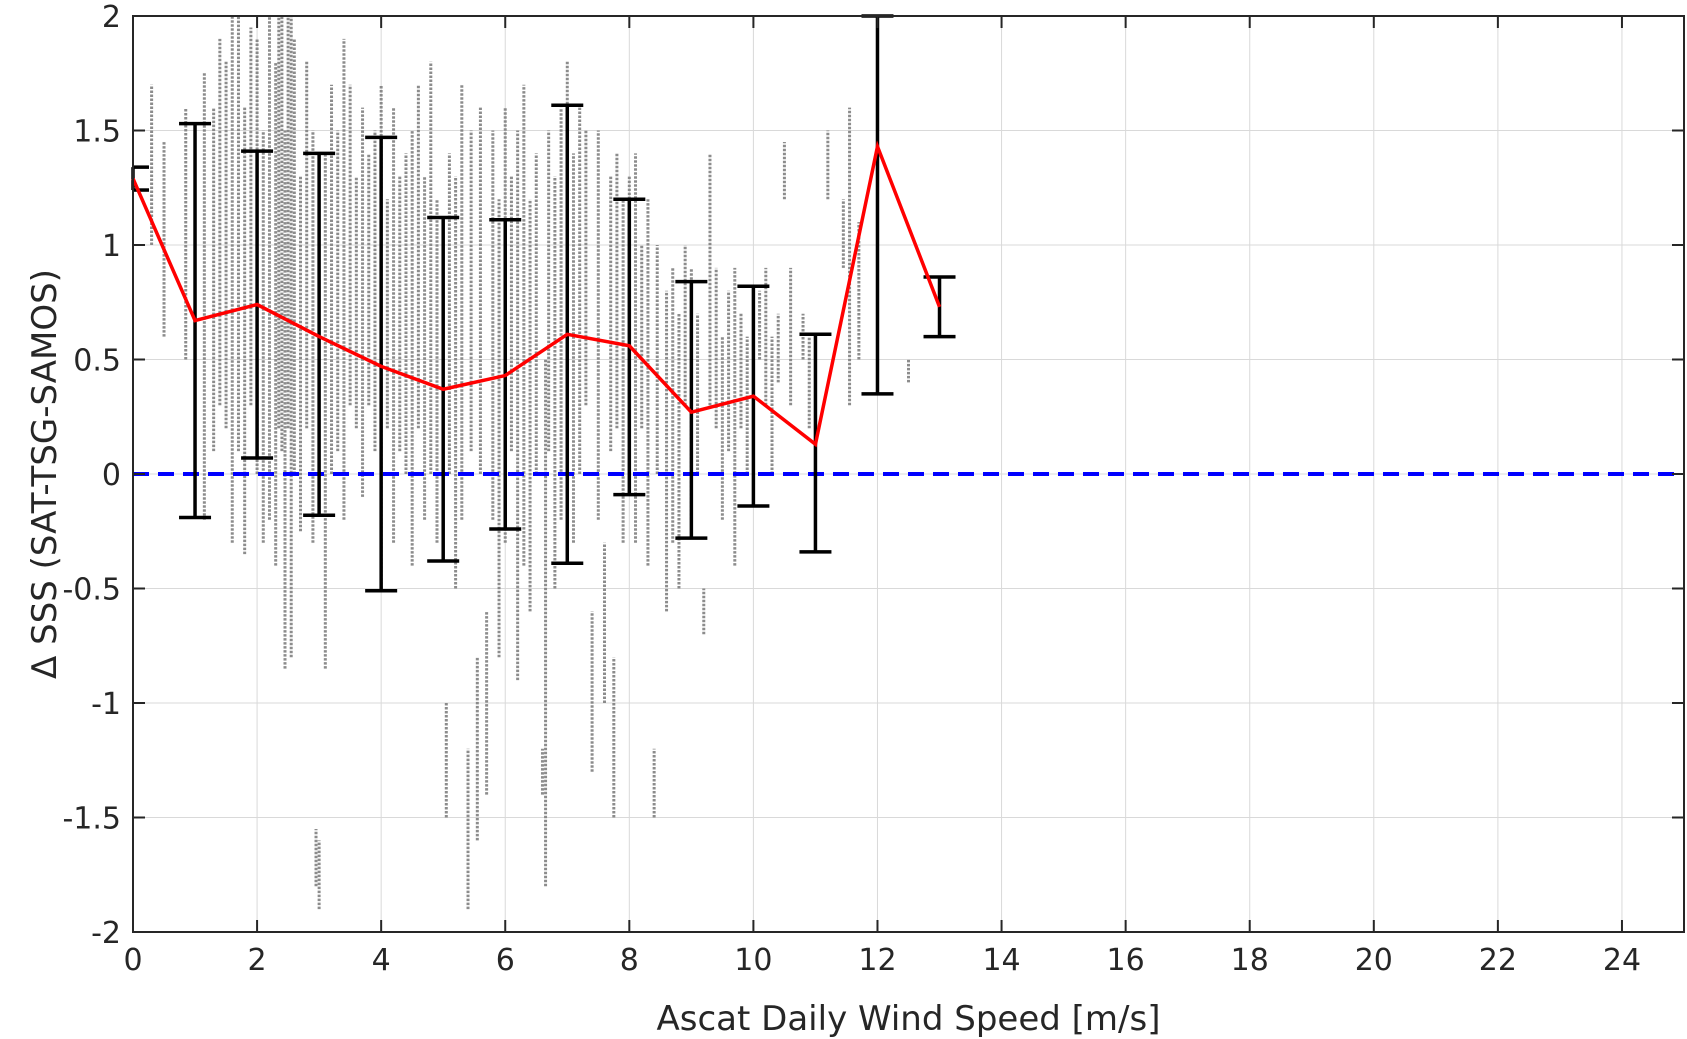 The image size is (1687, 1039). What do you see at coordinates (111, 475) in the screenshot?
I see `y-tick-label: 0` at bounding box center [111, 475].